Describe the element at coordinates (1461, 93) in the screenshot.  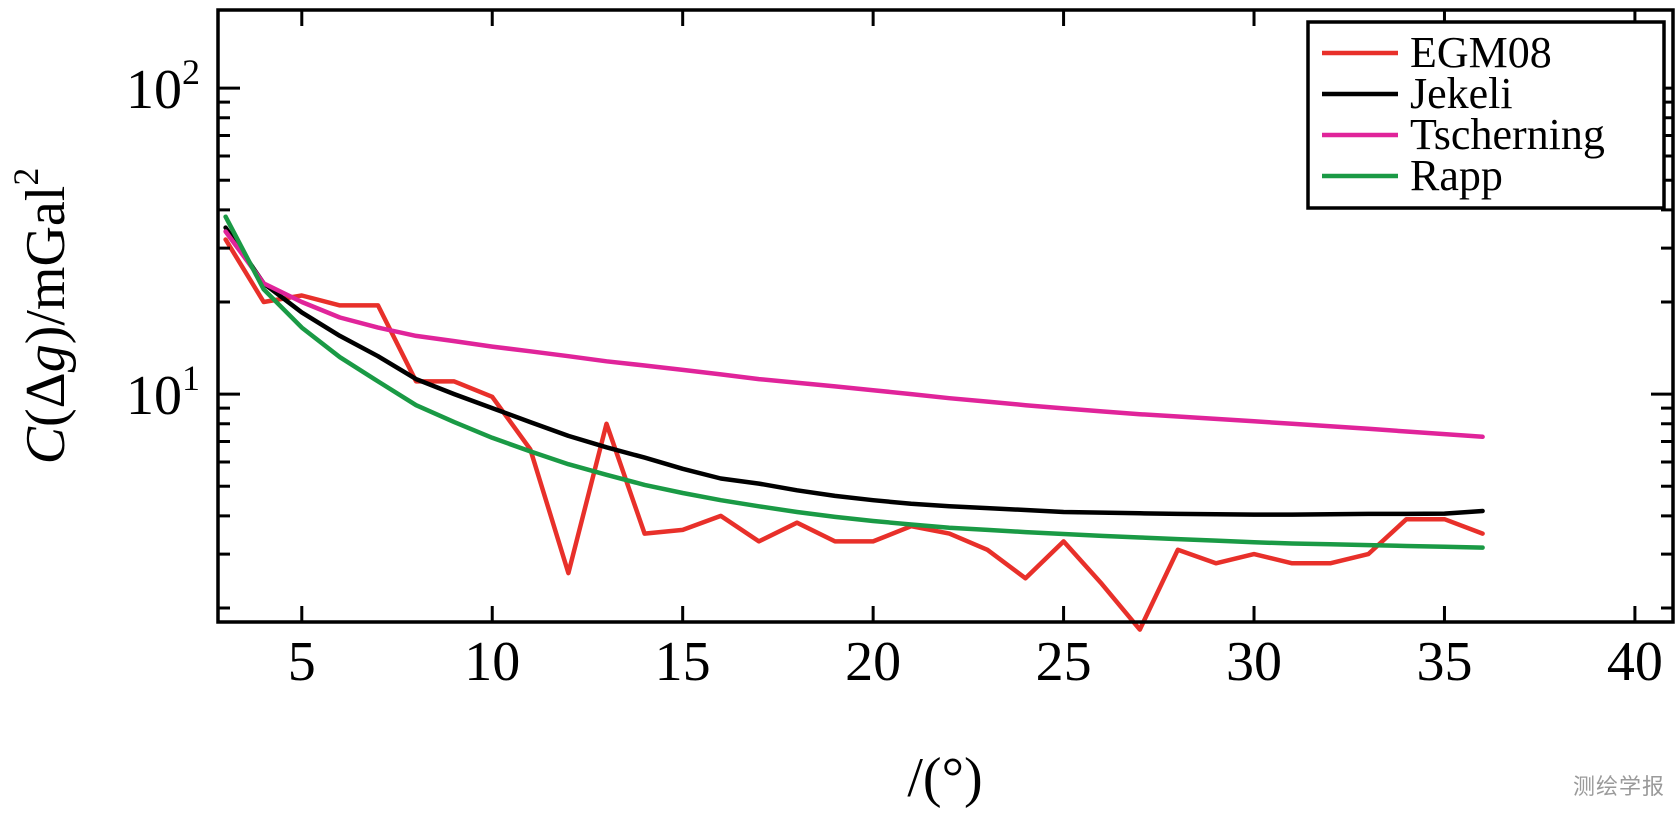
I see `legend-label-jekeli: Jekeli` at that location.